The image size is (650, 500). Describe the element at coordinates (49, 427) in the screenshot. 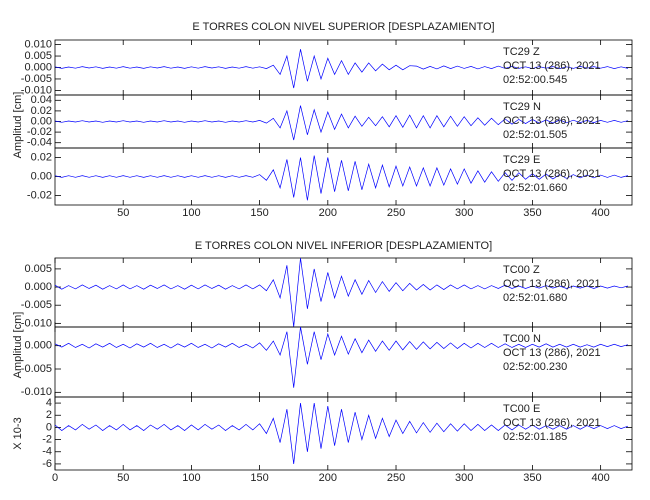

I see `y-tick-label: 0` at that location.